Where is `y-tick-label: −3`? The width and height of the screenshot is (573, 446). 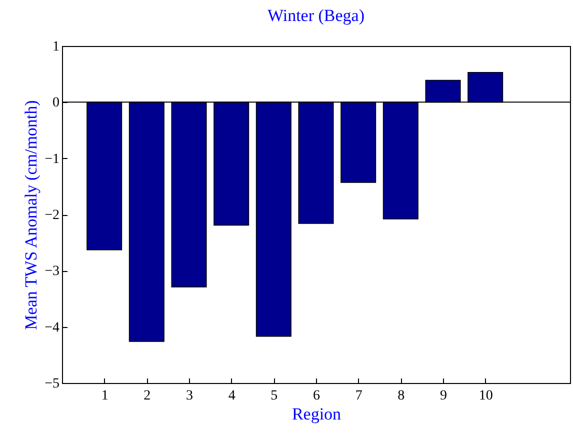
y-tick-label: −3 is located at coordinates (52, 272).